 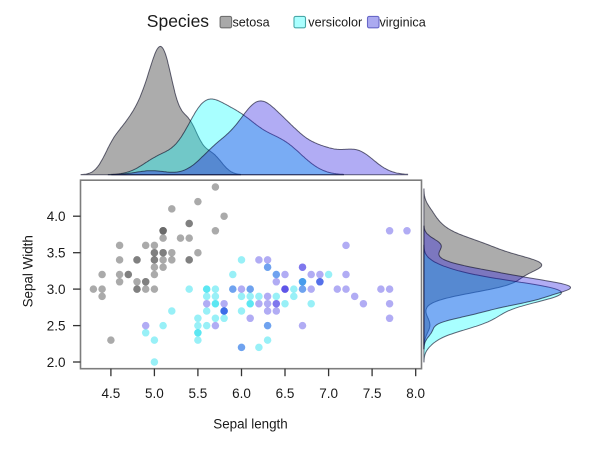 What do you see at coordinates (178, 21) in the screenshot?
I see `svg-text: Species` at bounding box center [178, 21].